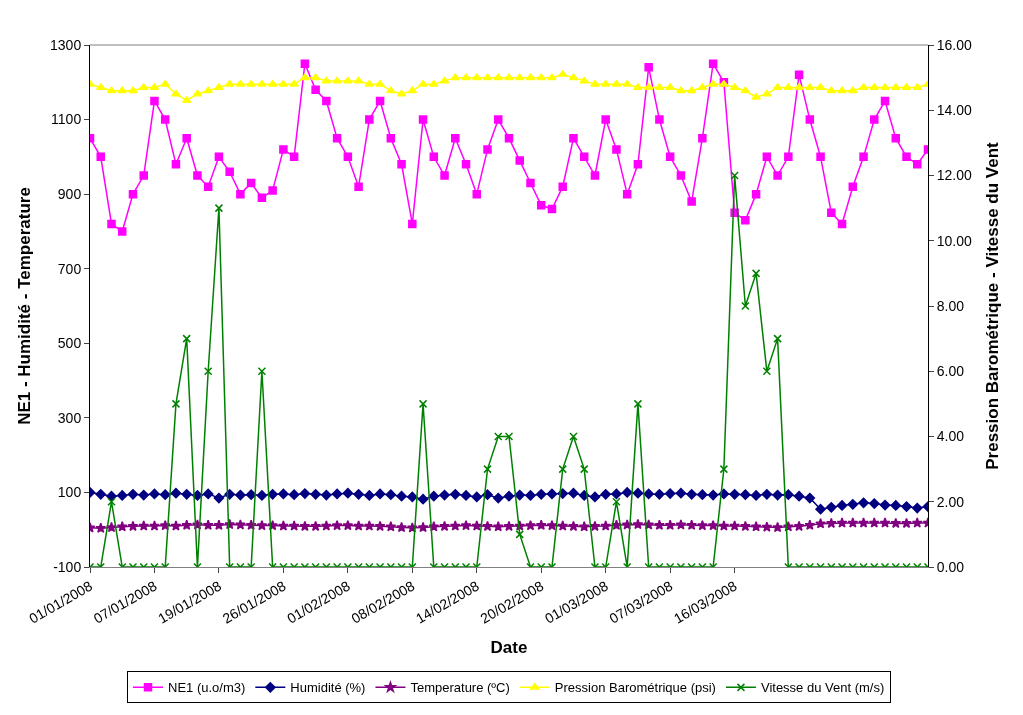 Image resolution: width=1023 pixels, height=715 pixels. What do you see at coordinates (207, 688) in the screenshot?
I see `legend-label: NE1 (u.o/m3)` at bounding box center [207, 688].